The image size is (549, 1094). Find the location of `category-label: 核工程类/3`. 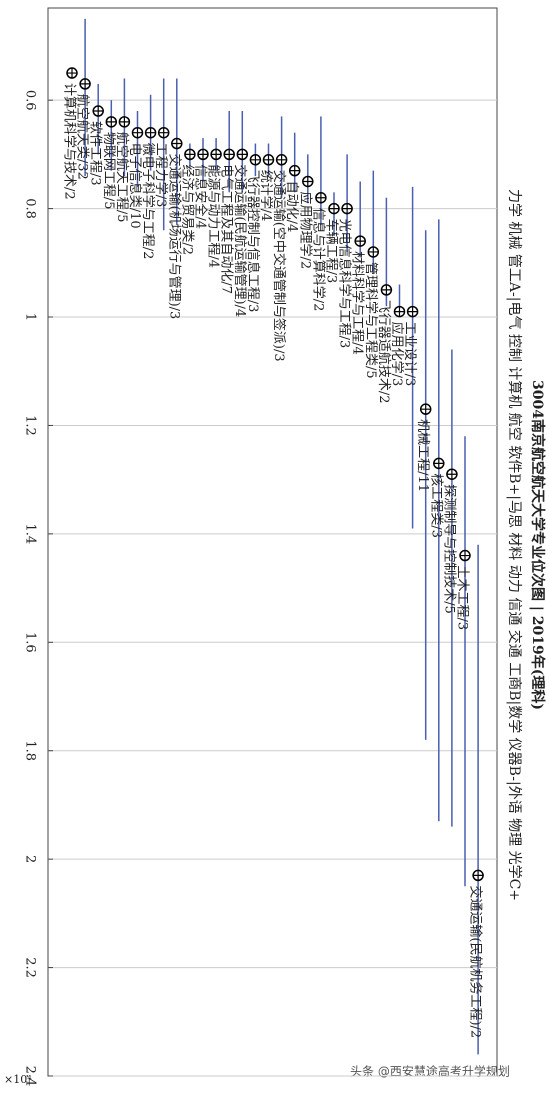

category-label: 核工程类/3 is located at coordinates (435, 505).